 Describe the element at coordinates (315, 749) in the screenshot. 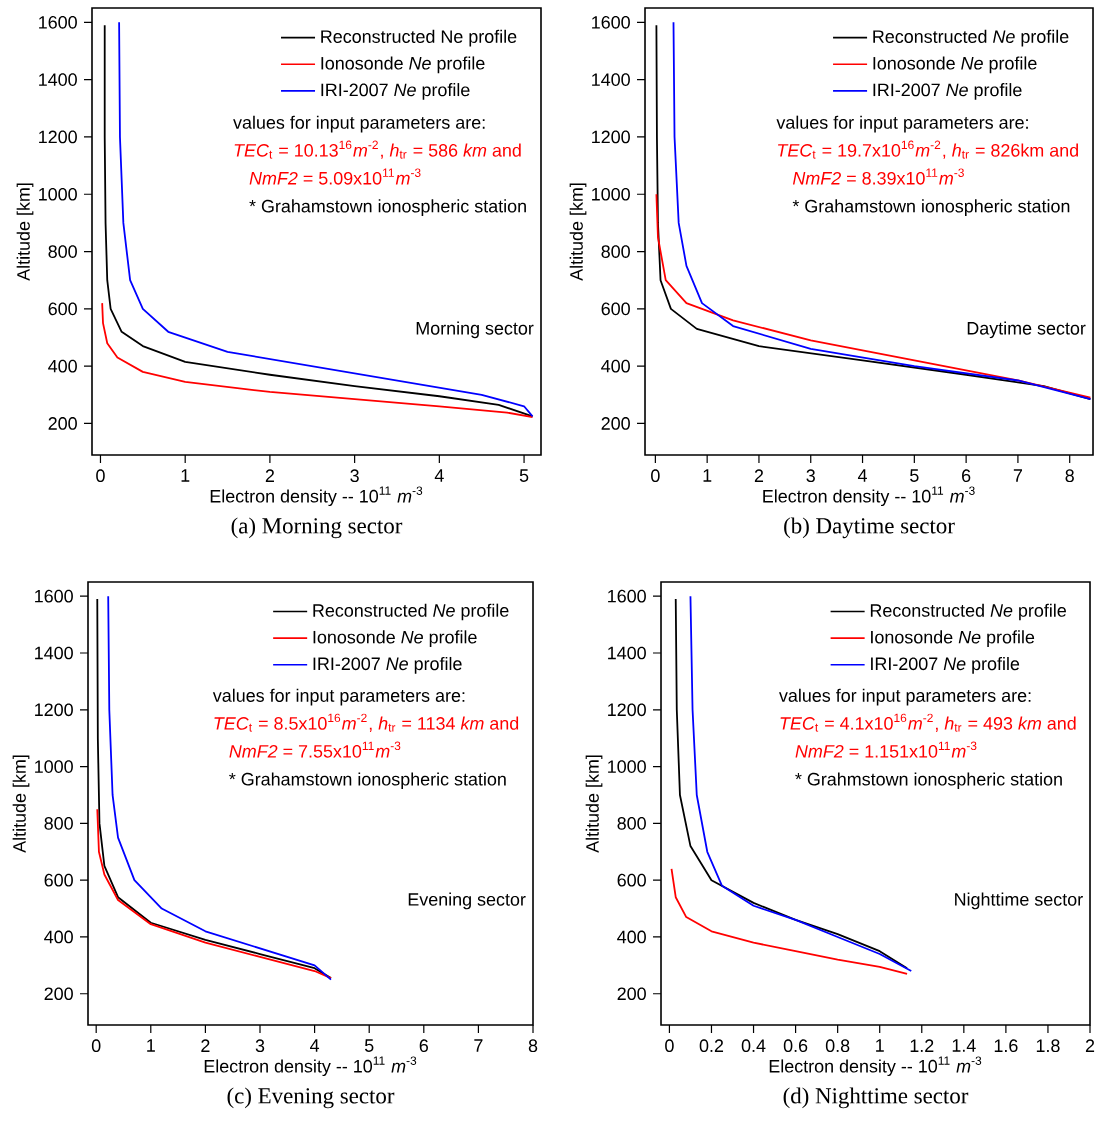

I see `annotation: NmF2 = 7.55x10$^{11}$m$^{-3}$` at that location.